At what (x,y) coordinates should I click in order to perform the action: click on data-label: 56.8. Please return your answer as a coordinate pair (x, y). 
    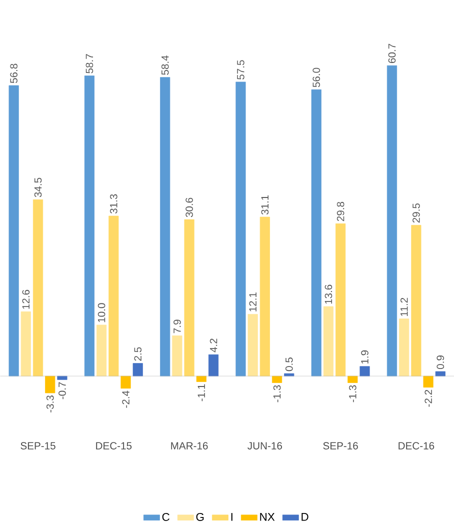
    Looking at the image, I should click on (14, 74).